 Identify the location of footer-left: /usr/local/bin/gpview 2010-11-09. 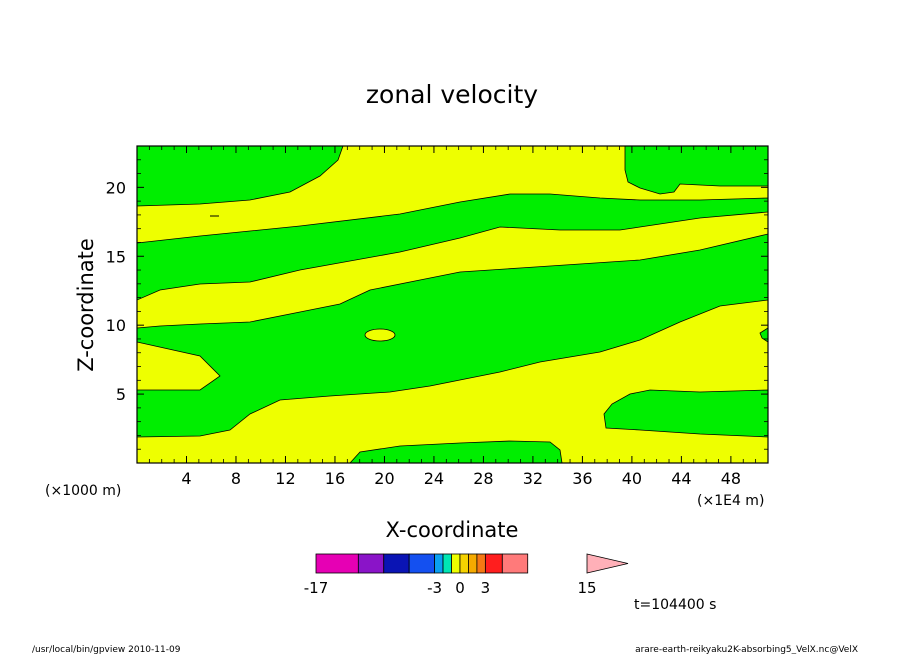
(106, 649).